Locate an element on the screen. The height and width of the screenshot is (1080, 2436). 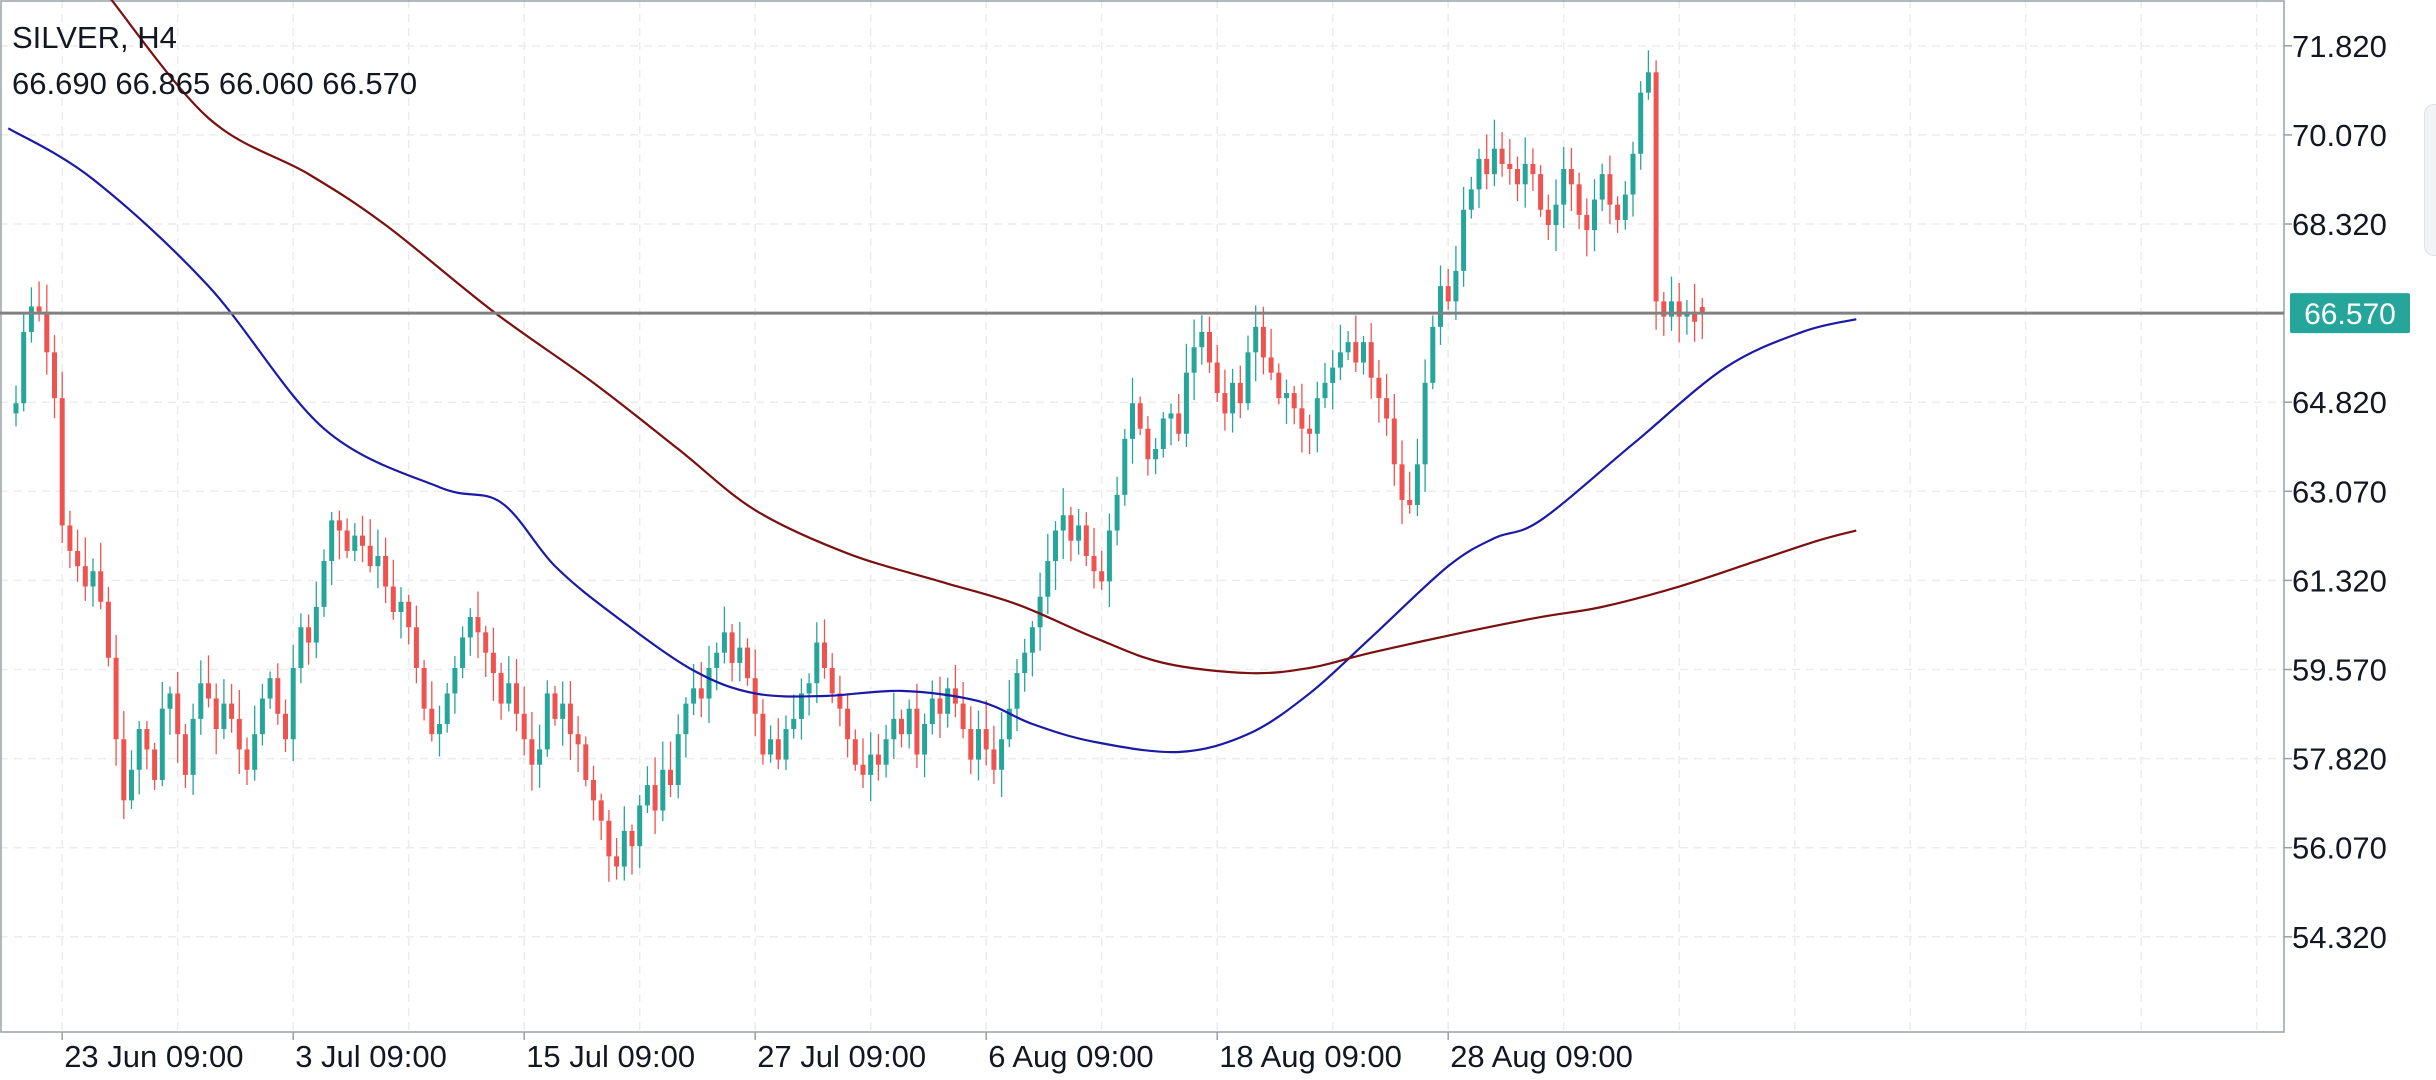
price-badge-label: 66.570 is located at coordinates (2350, 314).